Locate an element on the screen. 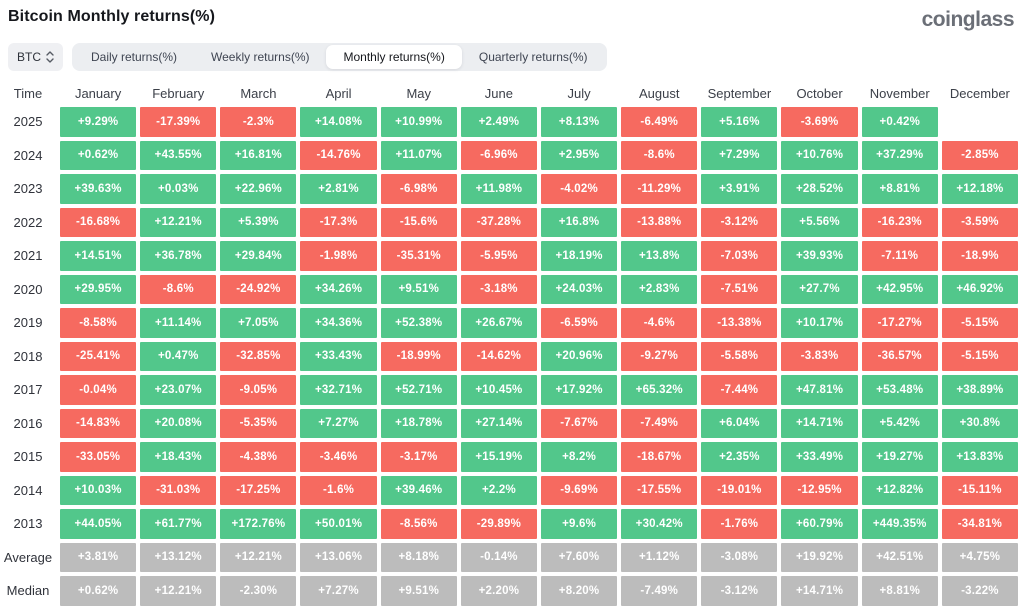 This screenshot has height=612, width=1024. return-cell-2018-november: -36.57% is located at coordinates (899, 356).